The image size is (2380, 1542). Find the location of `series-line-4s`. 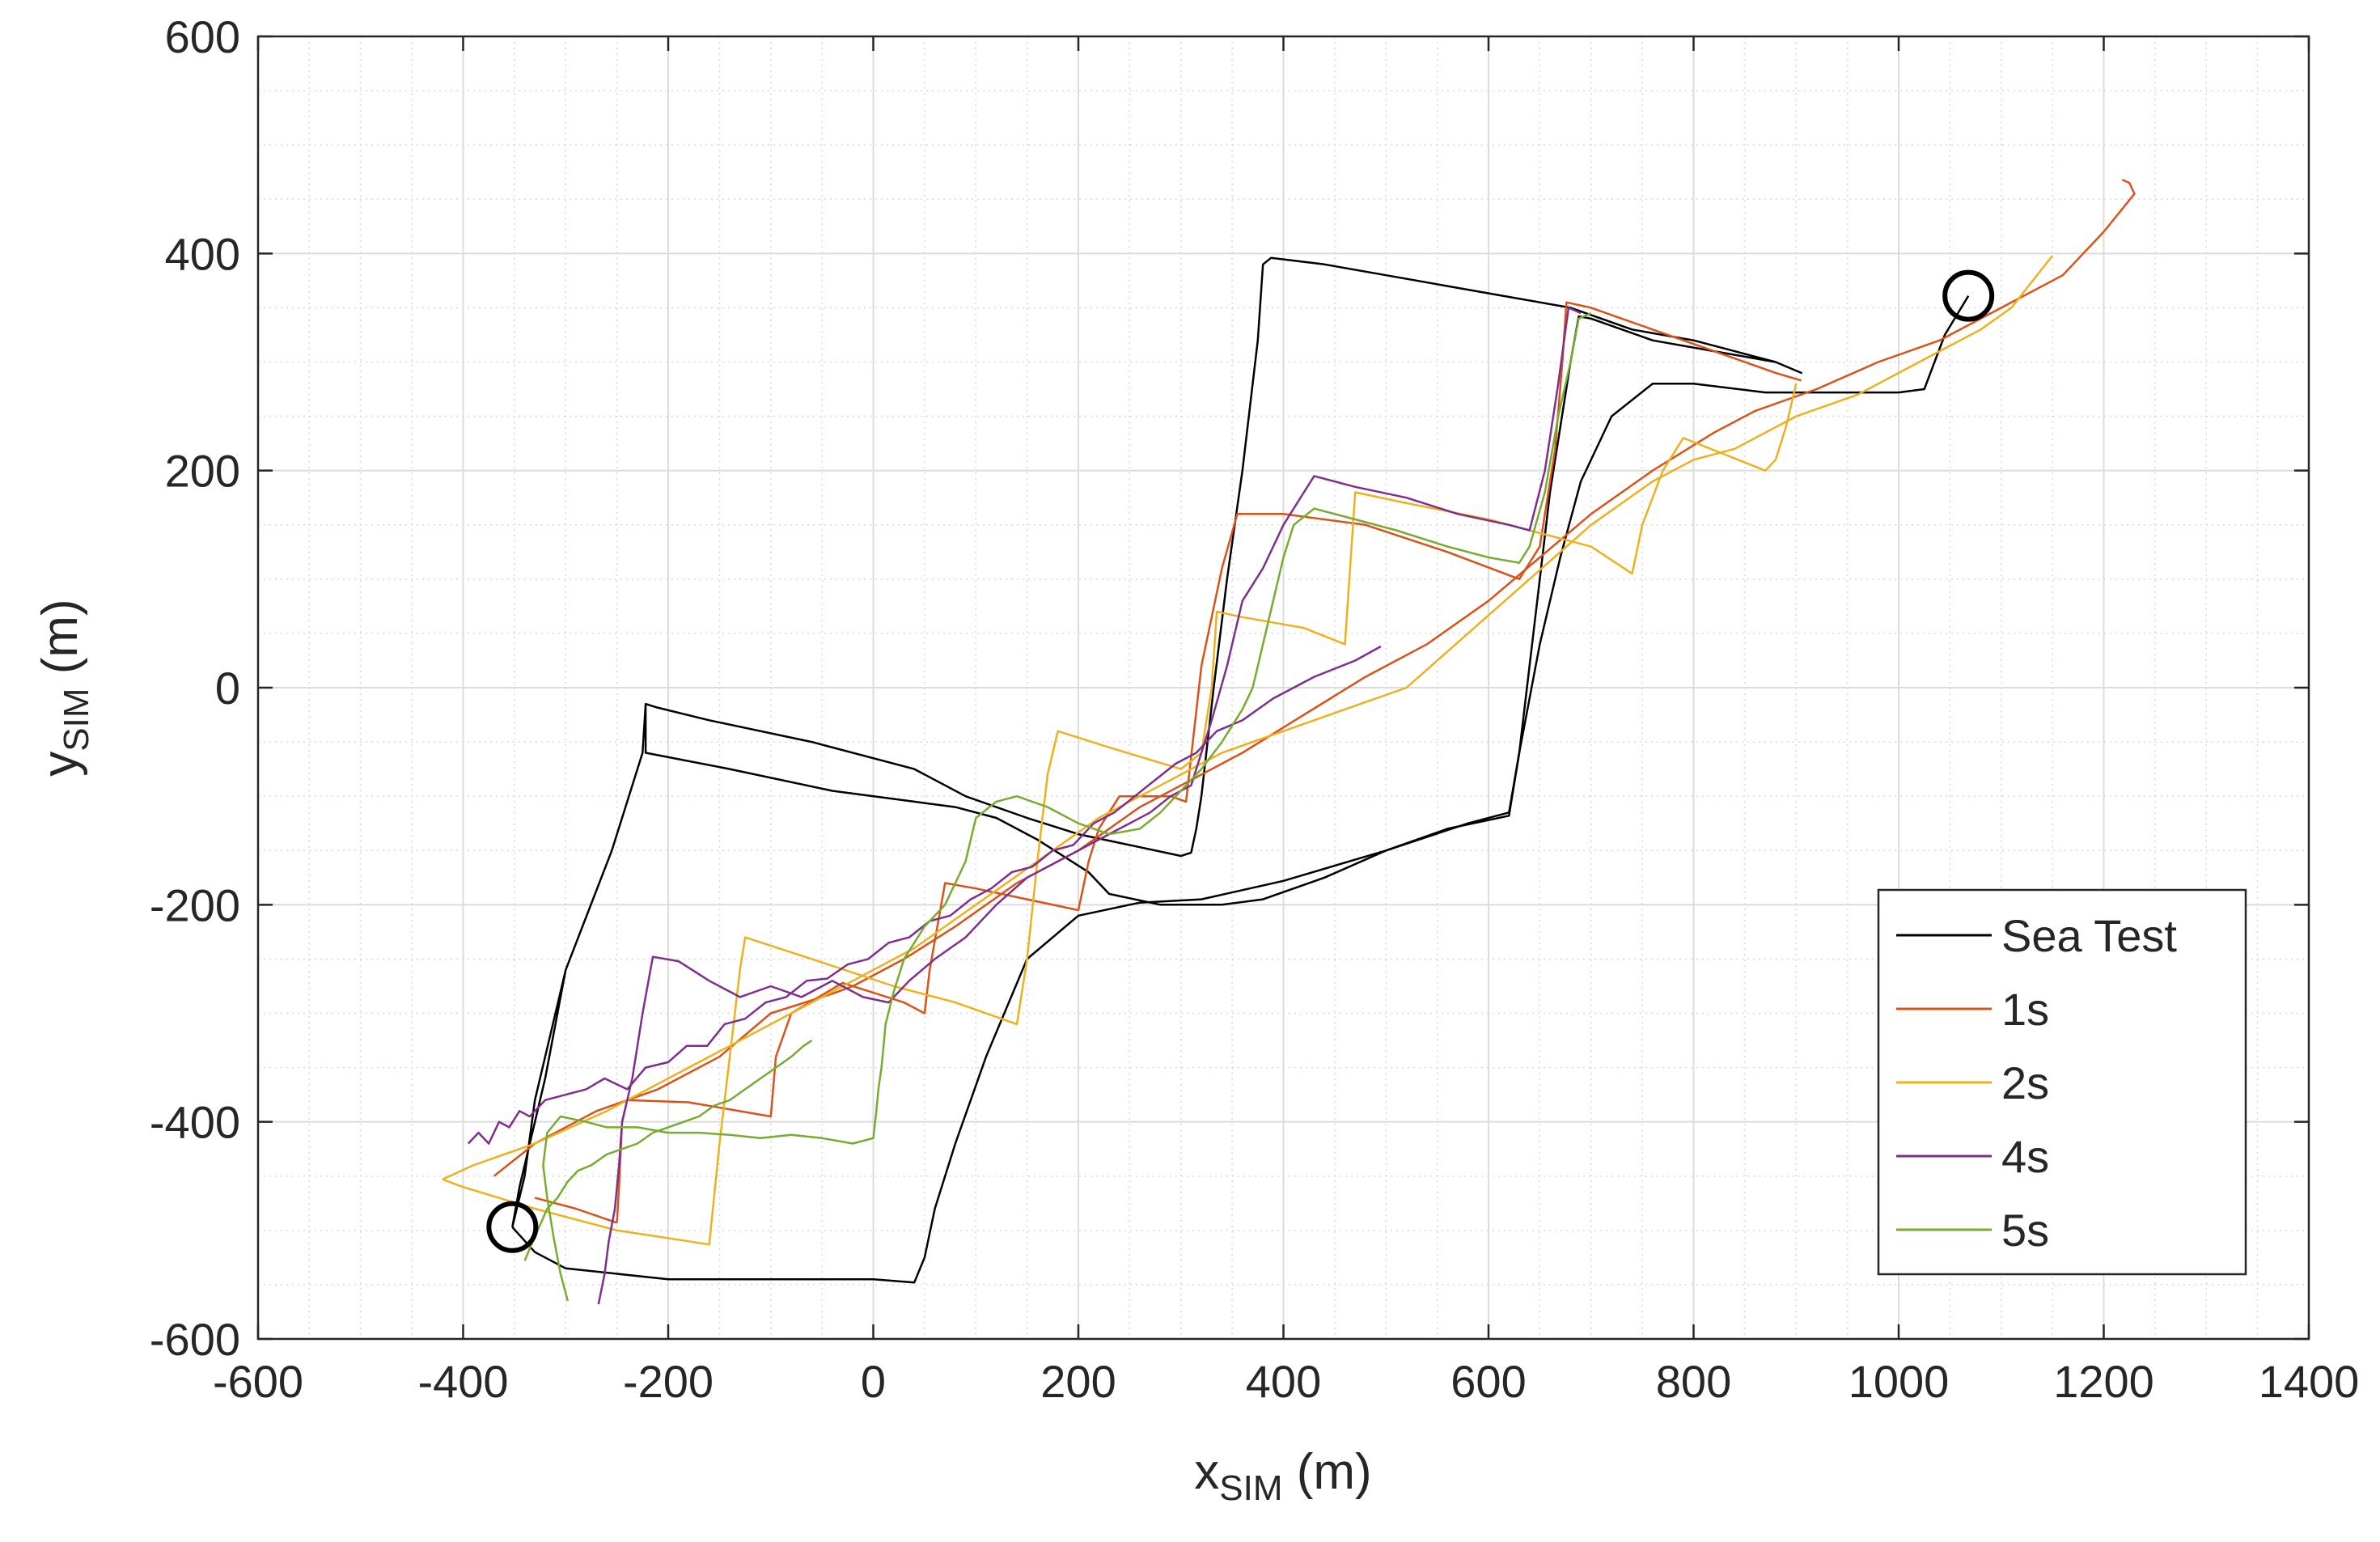

series-line-4s is located at coordinates (925, 895).